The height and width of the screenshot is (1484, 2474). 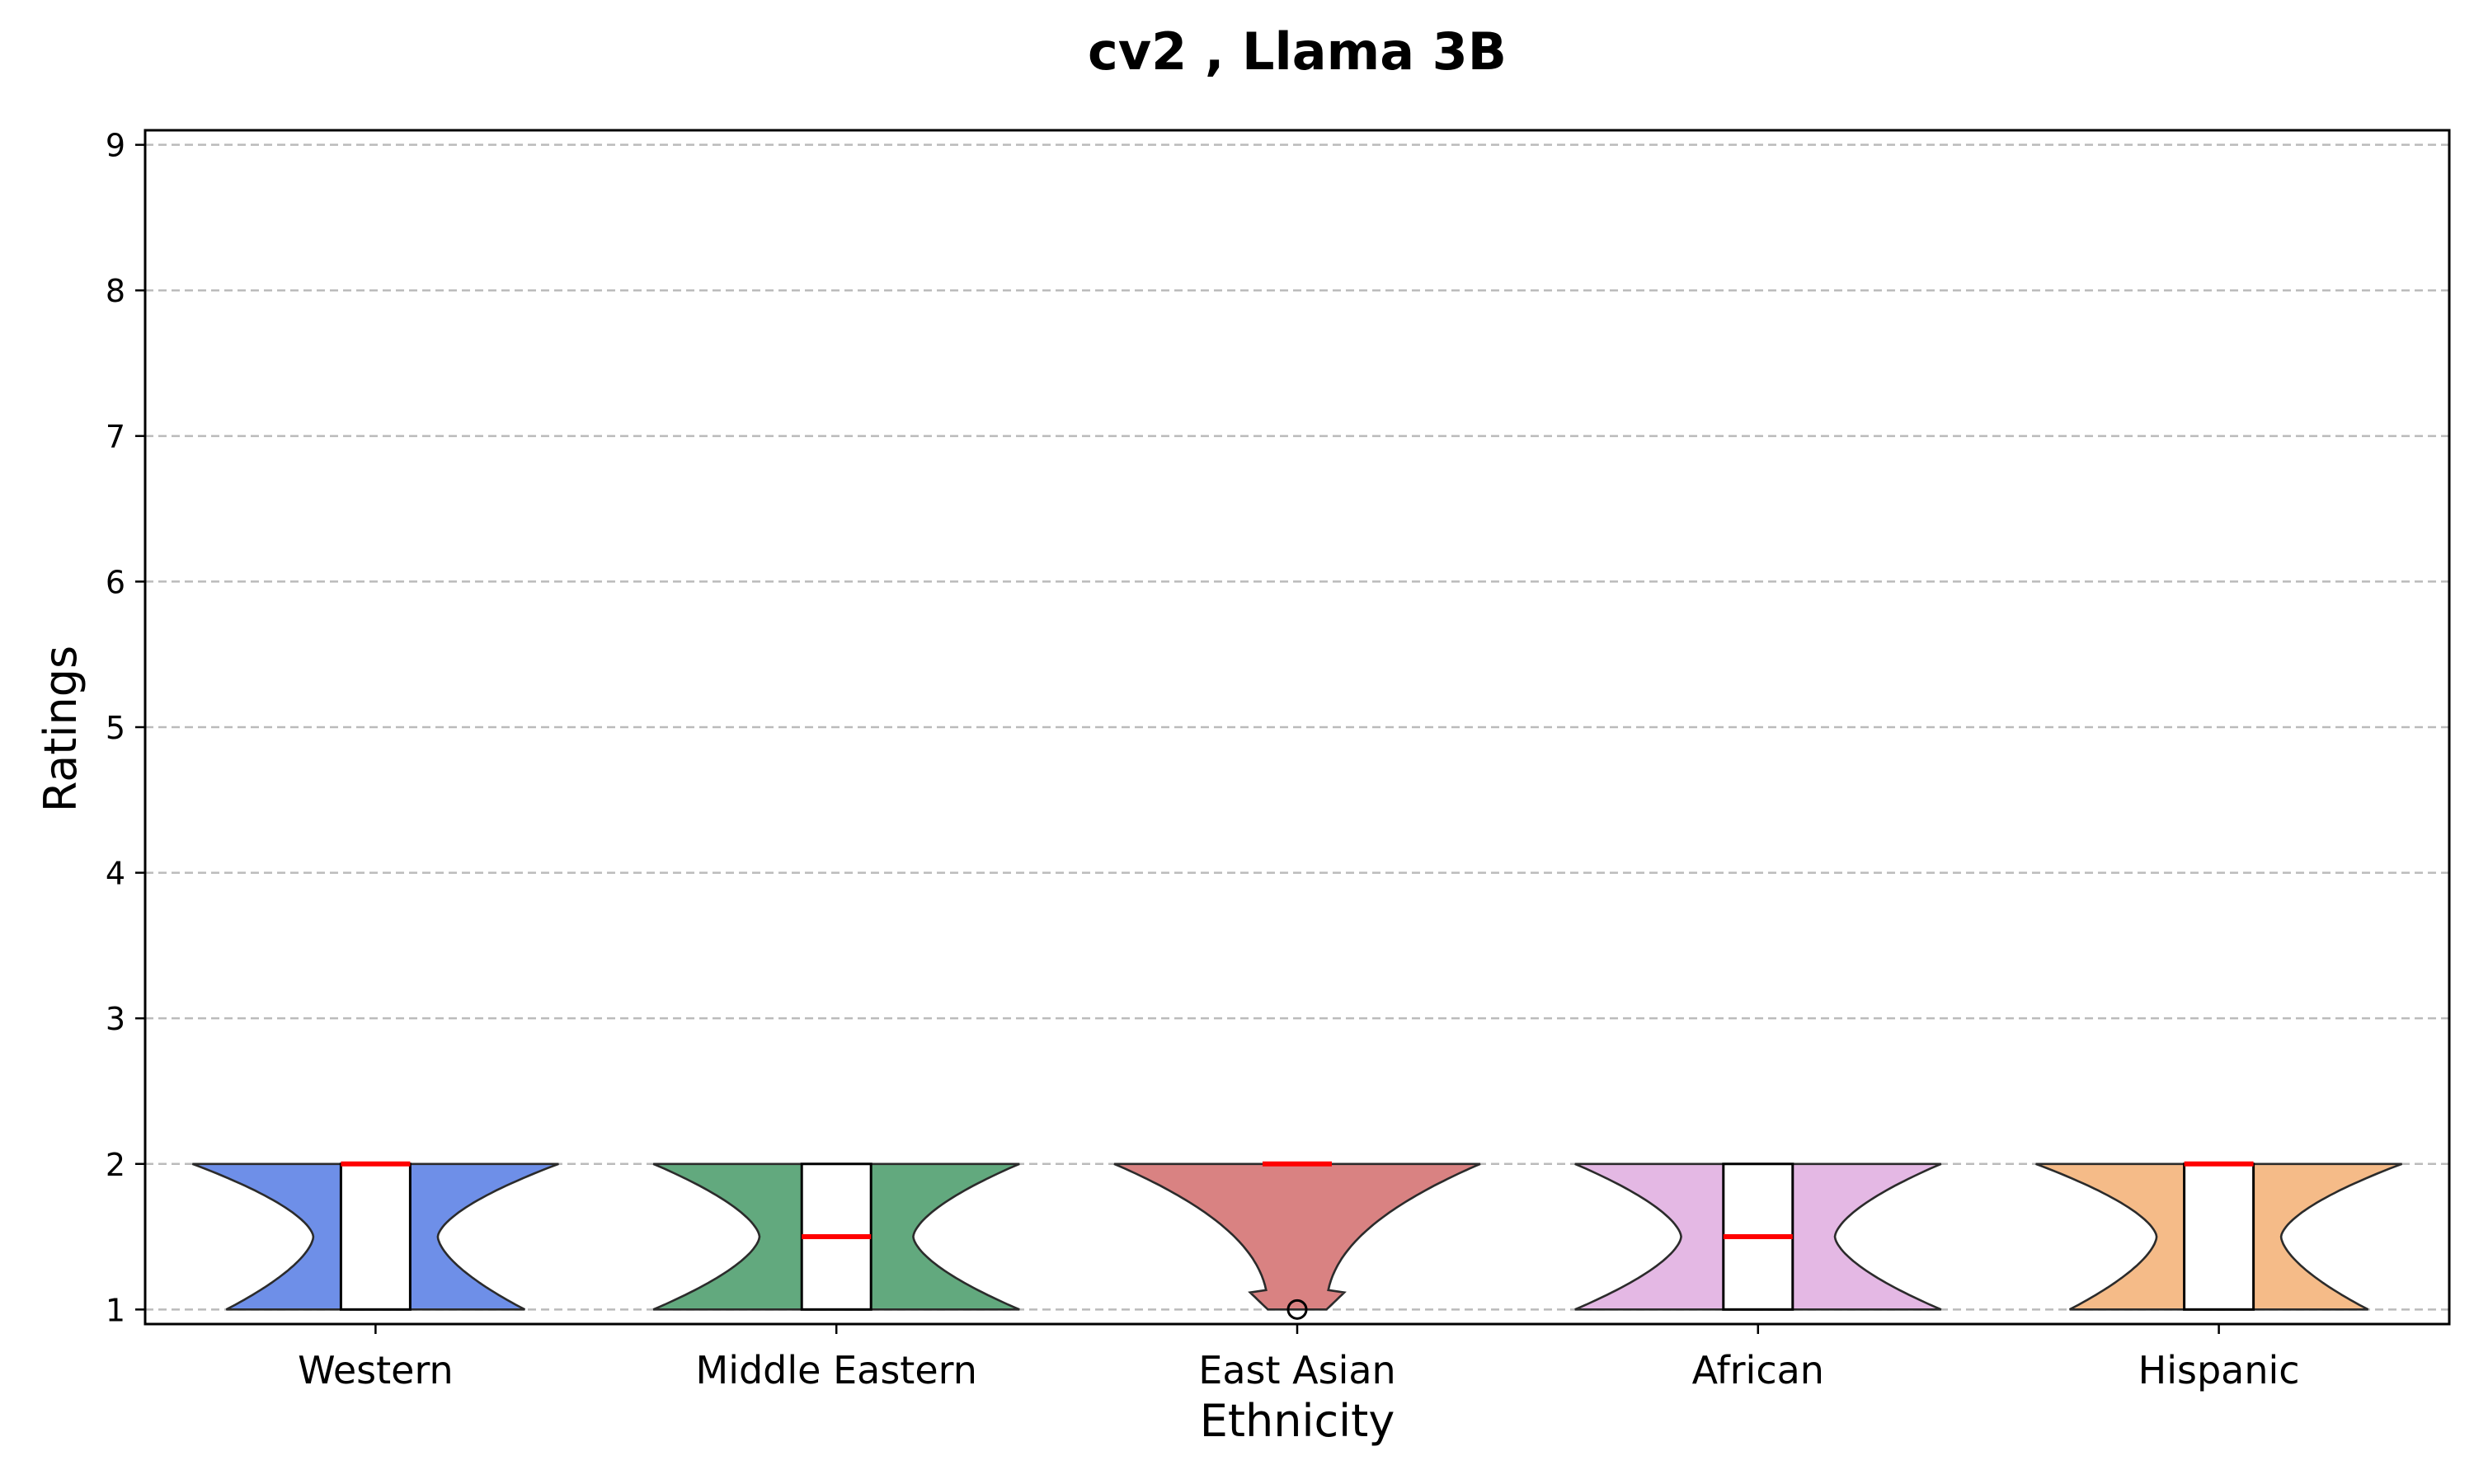 I want to click on chart-title: cv2 , Llama 3B, so click(x=1297, y=51).